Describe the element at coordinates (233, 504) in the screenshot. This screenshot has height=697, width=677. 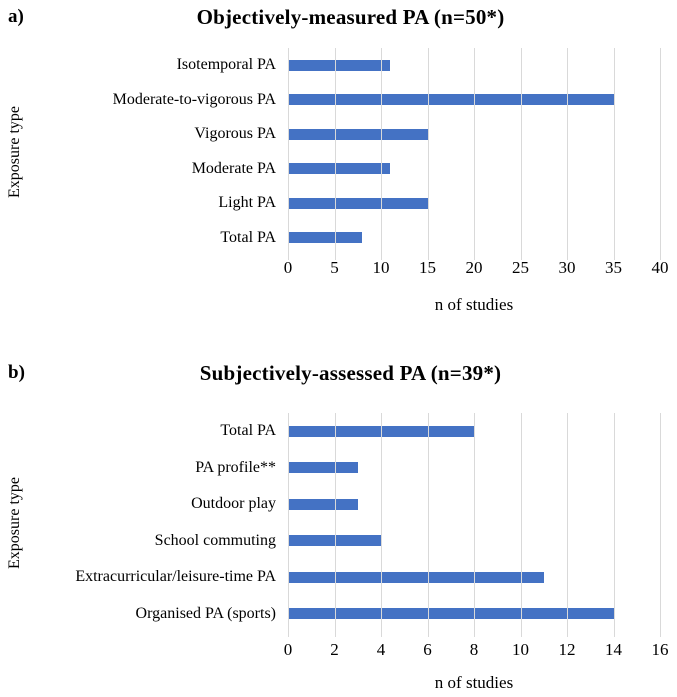
I see `category-label: Outdoor play` at that location.